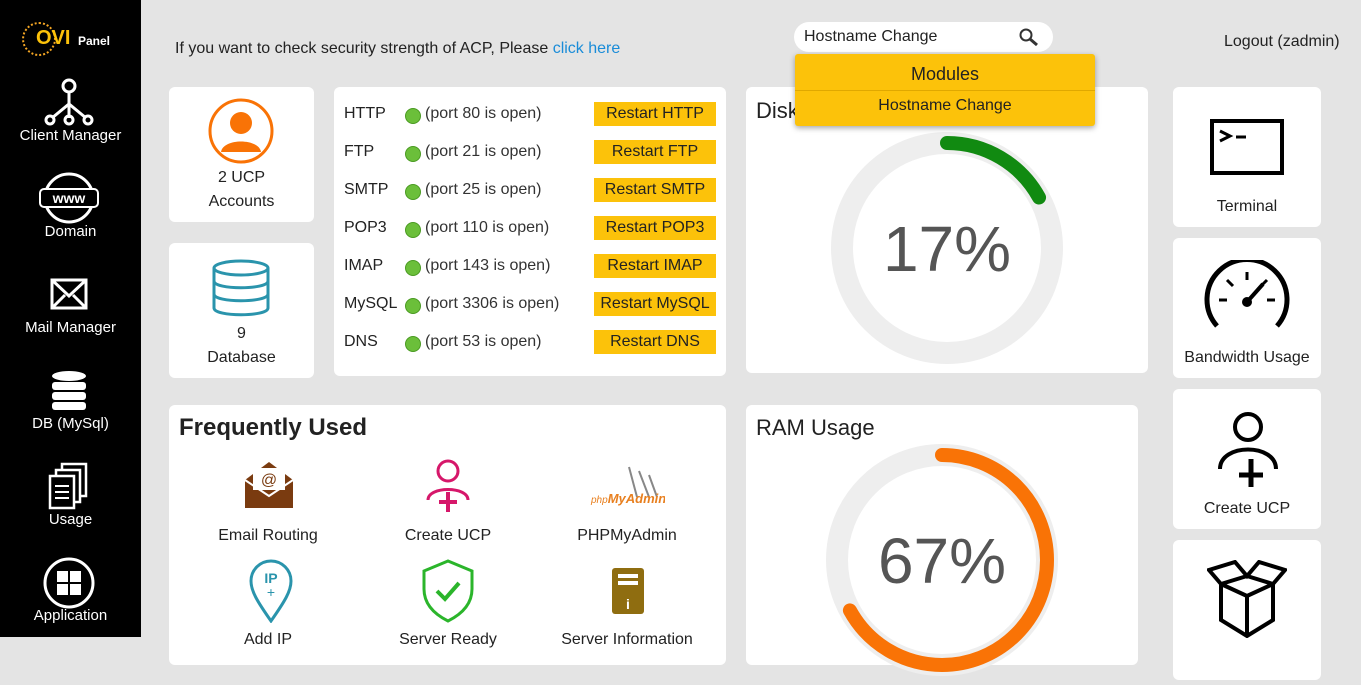 This screenshot has width=1361, height=685. I want to click on service-name: FTP, so click(359, 151).